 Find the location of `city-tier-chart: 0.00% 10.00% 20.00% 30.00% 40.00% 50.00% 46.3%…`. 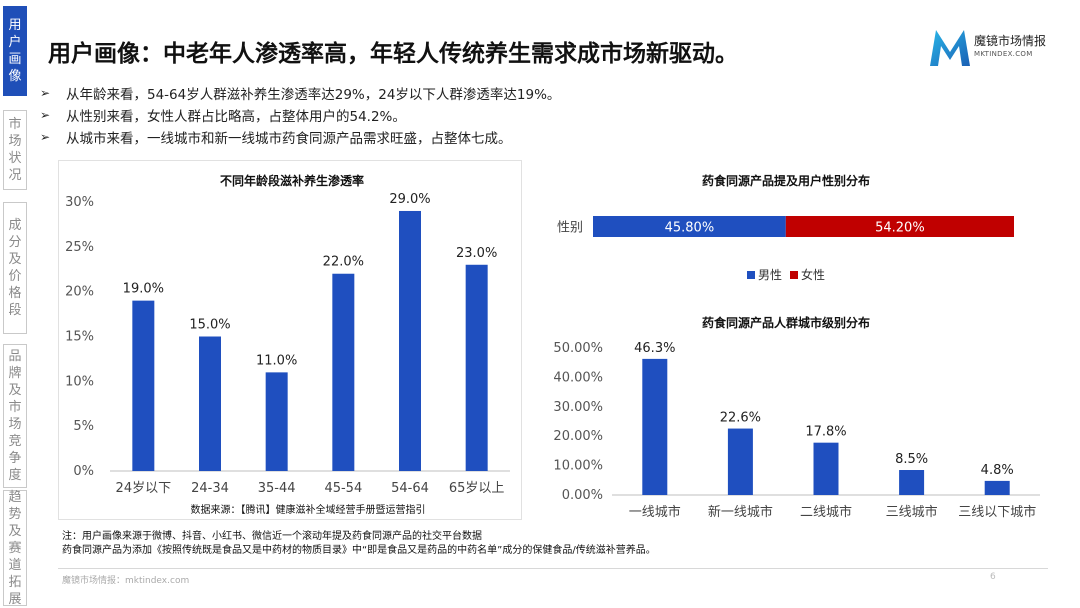

city-tier-chart: 0.00% 10.00% 20.00% 30.00% 40.00% 50.00% 46.3%… is located at coordinates (796, 430).